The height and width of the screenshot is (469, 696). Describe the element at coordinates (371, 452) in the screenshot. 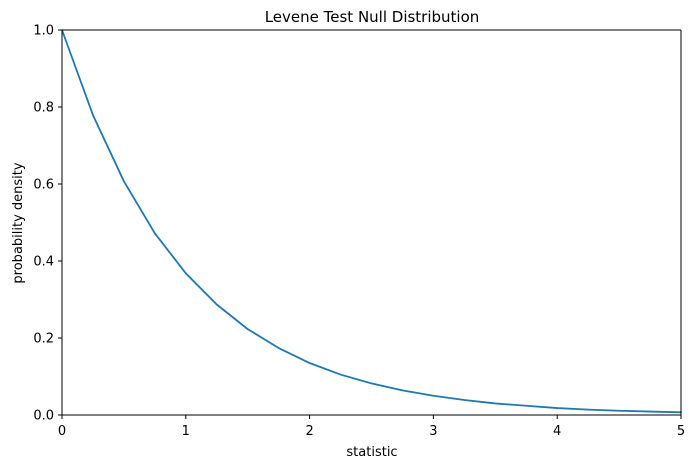

I see `x-axis-label: statistic` at that location.